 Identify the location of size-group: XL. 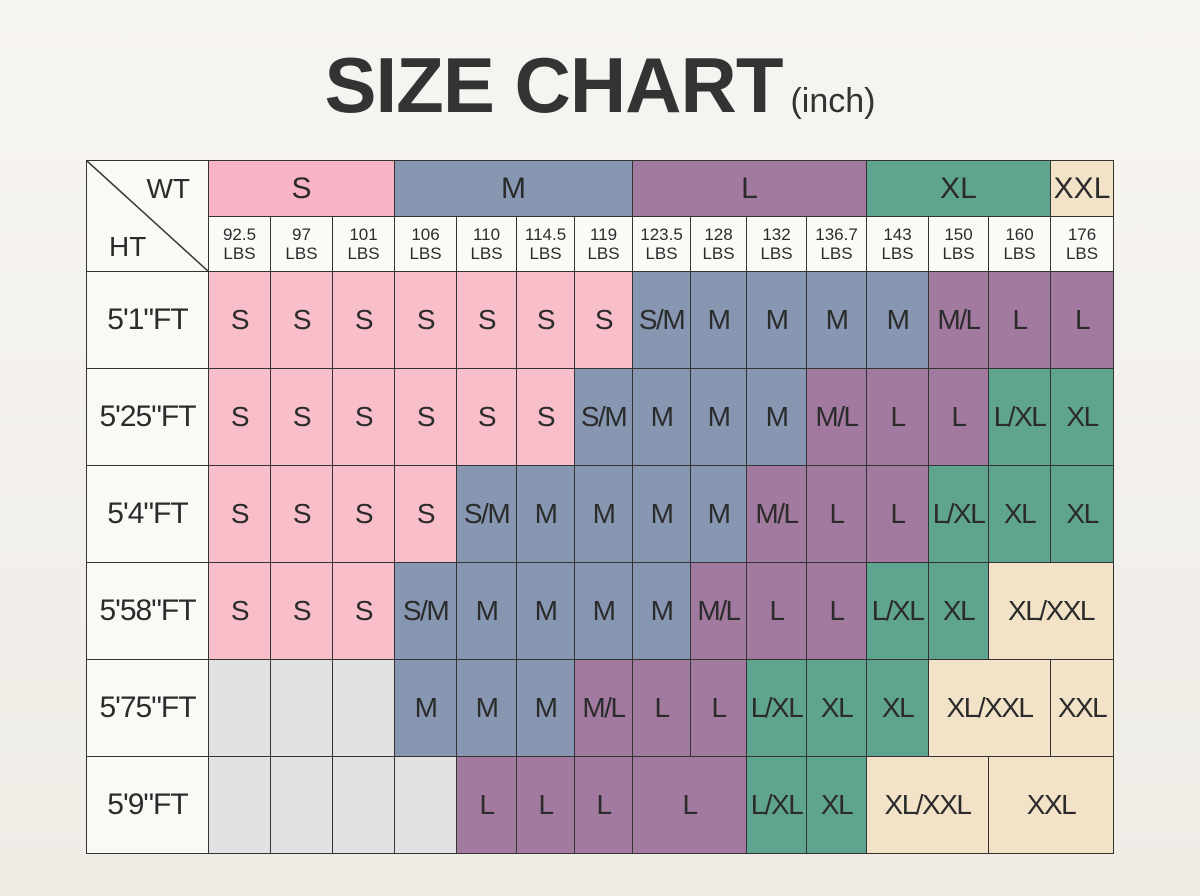
(959, 188).